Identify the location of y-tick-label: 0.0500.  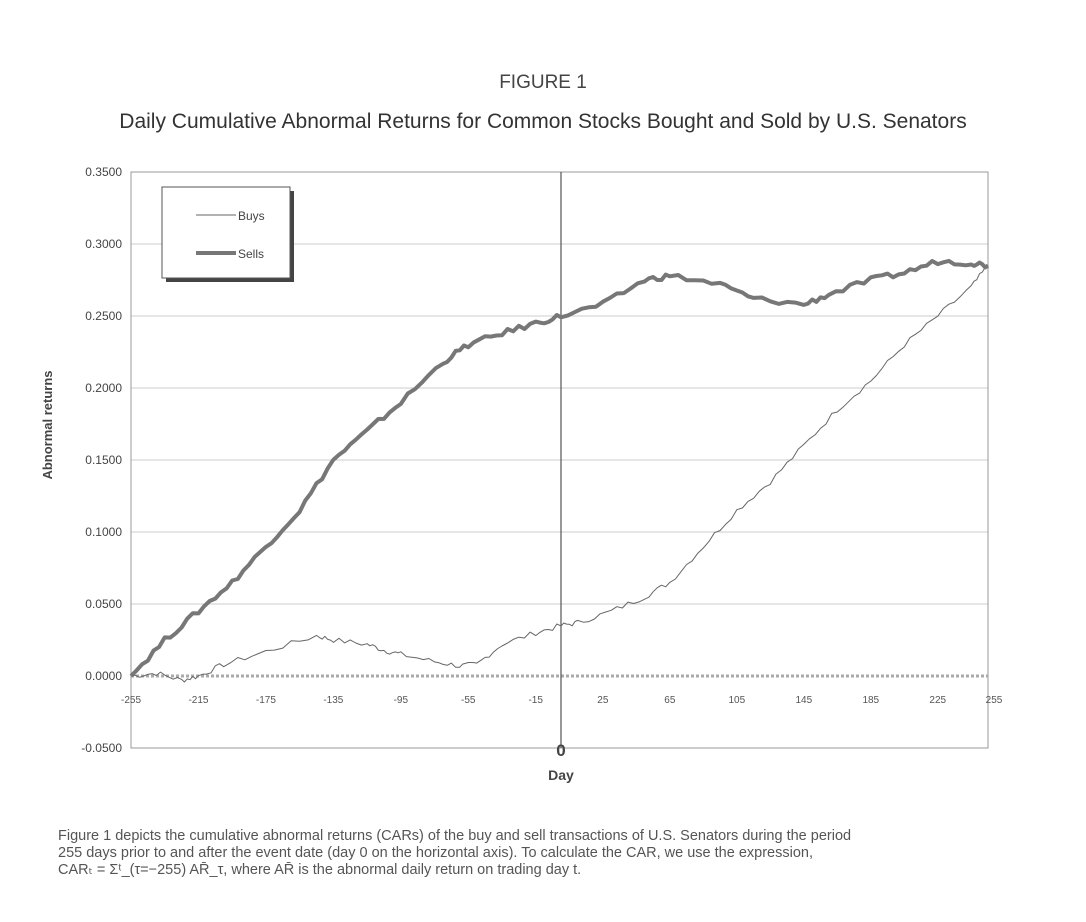
(103, 604).